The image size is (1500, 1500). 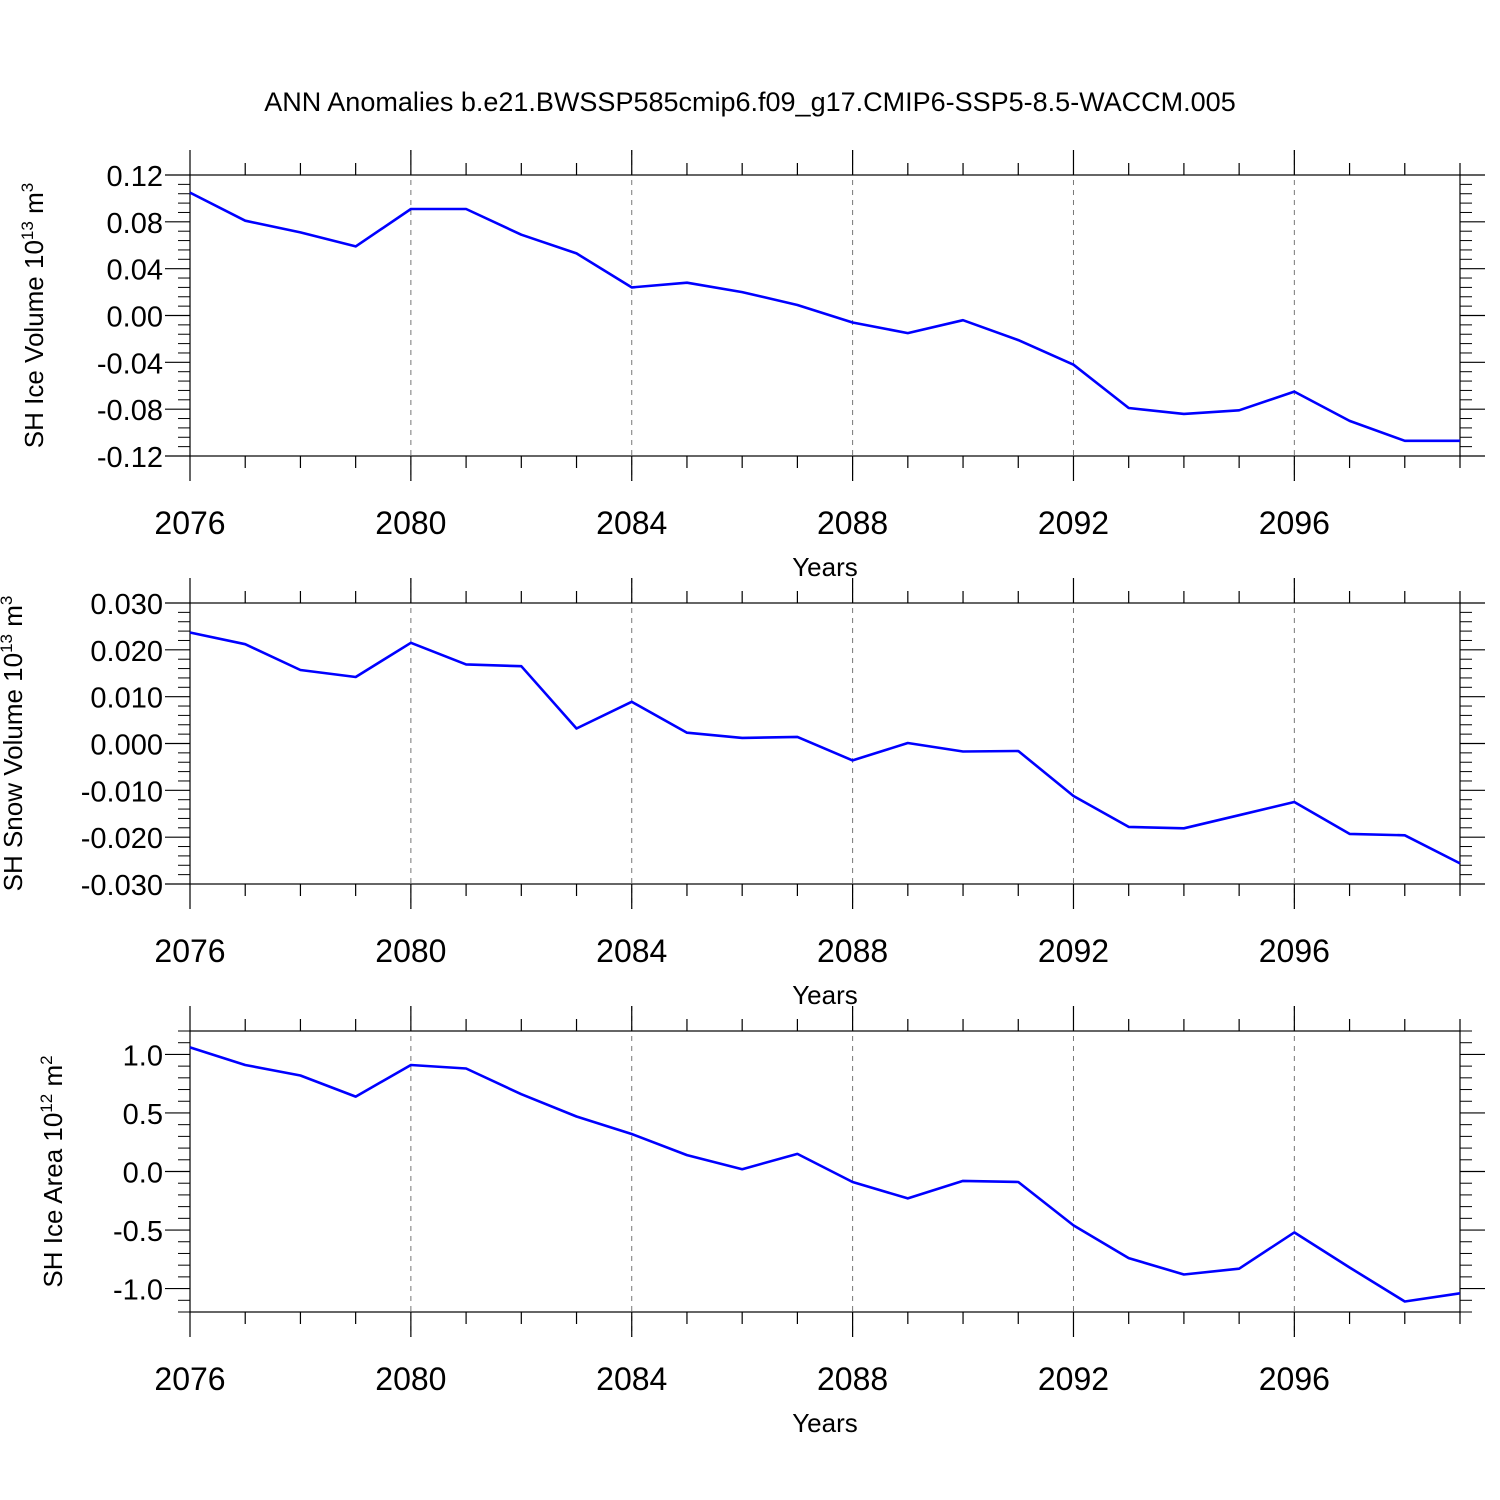 I want to click on y-tick-label: -1.0, so click(x=138, y=1291).